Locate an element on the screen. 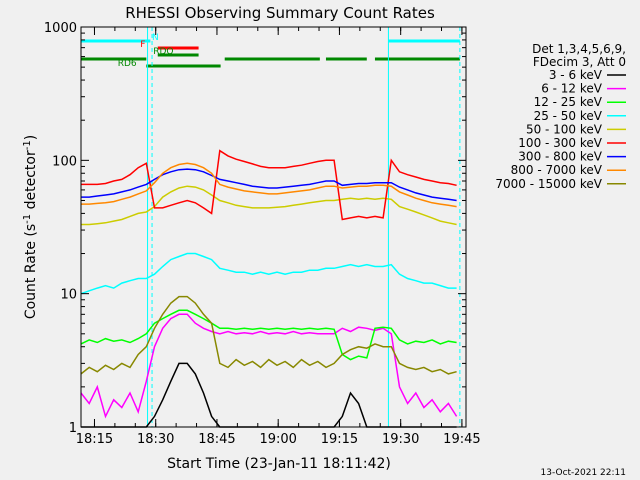 This screenshot has height=480, width=640. y-label-part2: detector is located at coordinates (31, 182).